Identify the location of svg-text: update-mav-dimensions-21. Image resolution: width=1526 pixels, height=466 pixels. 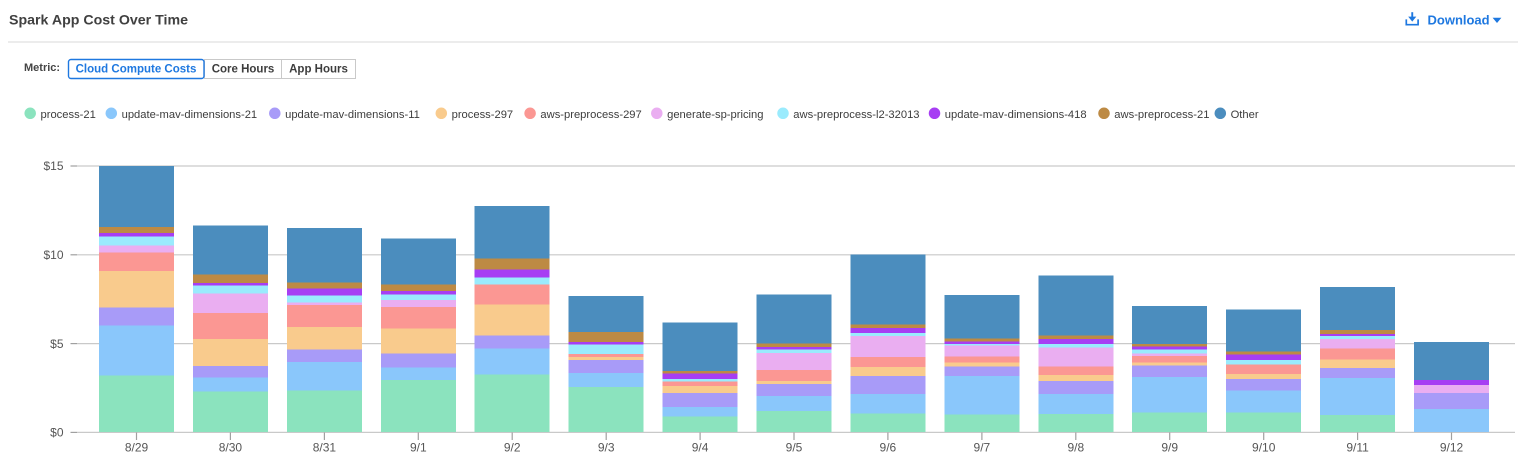
(190, 115).